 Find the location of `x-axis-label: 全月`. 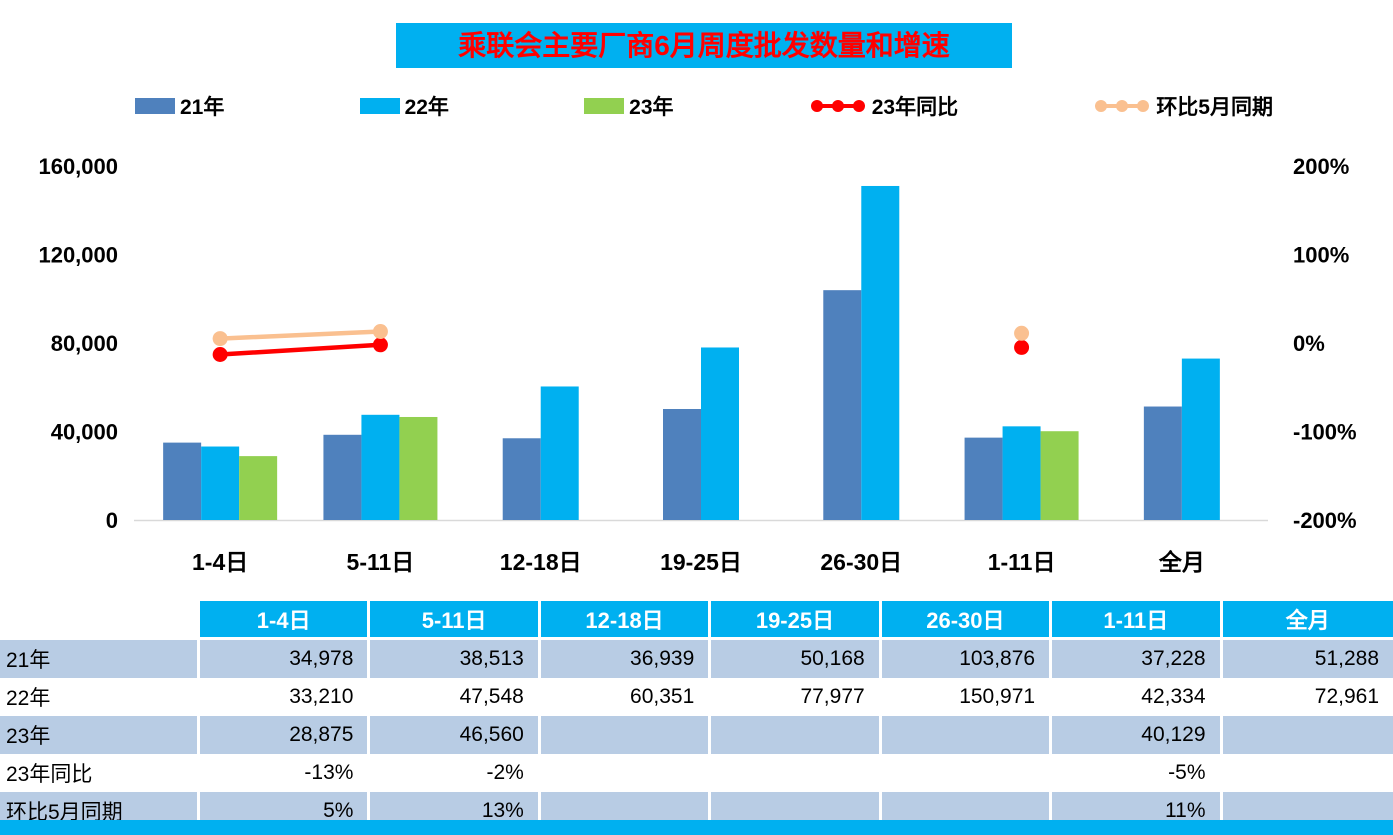

x-axis-label: 全月 is located at coordinates (1181, 562).